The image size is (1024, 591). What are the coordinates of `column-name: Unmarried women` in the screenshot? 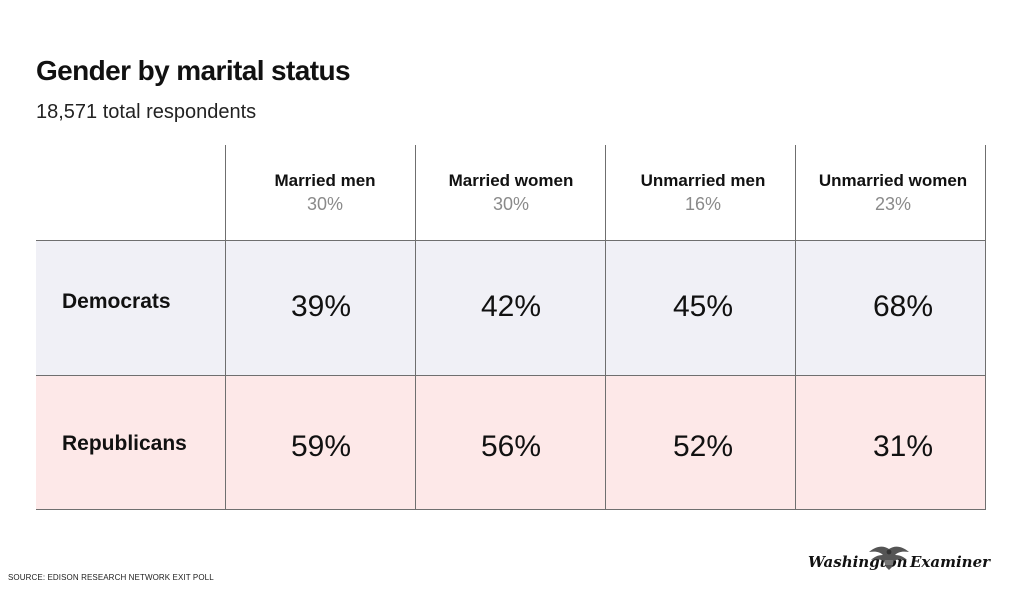 It's located at (893, 180).